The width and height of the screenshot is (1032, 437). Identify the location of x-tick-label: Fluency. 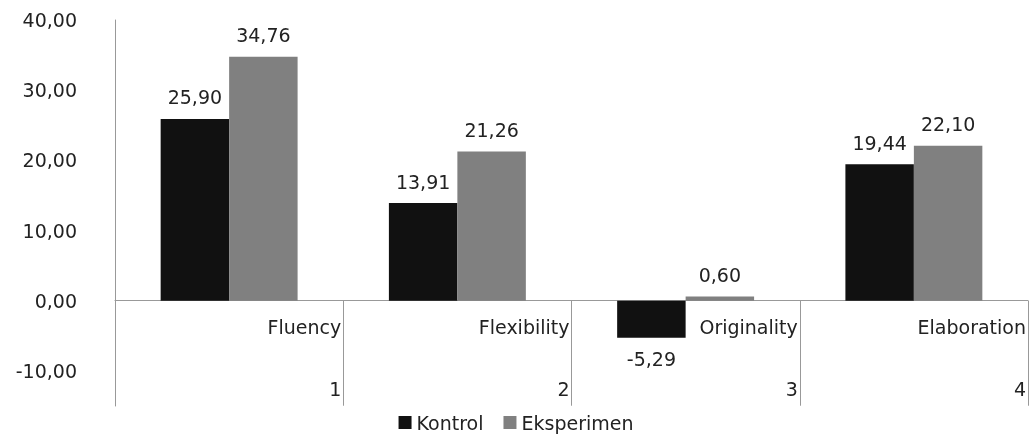
(304, 326).